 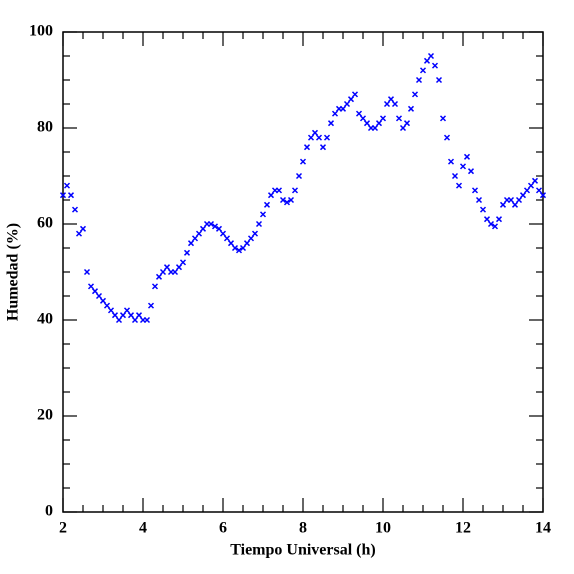 I want to click on x-tick-label: 12, so click(x=463, y=528).